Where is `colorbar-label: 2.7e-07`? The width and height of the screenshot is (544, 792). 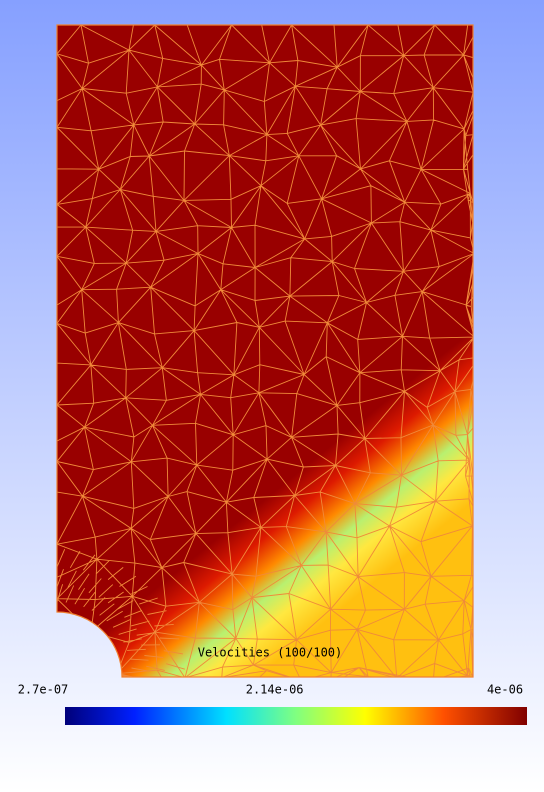
colorbar-label: 2.7e-07 is located at coordinates (43, 690).